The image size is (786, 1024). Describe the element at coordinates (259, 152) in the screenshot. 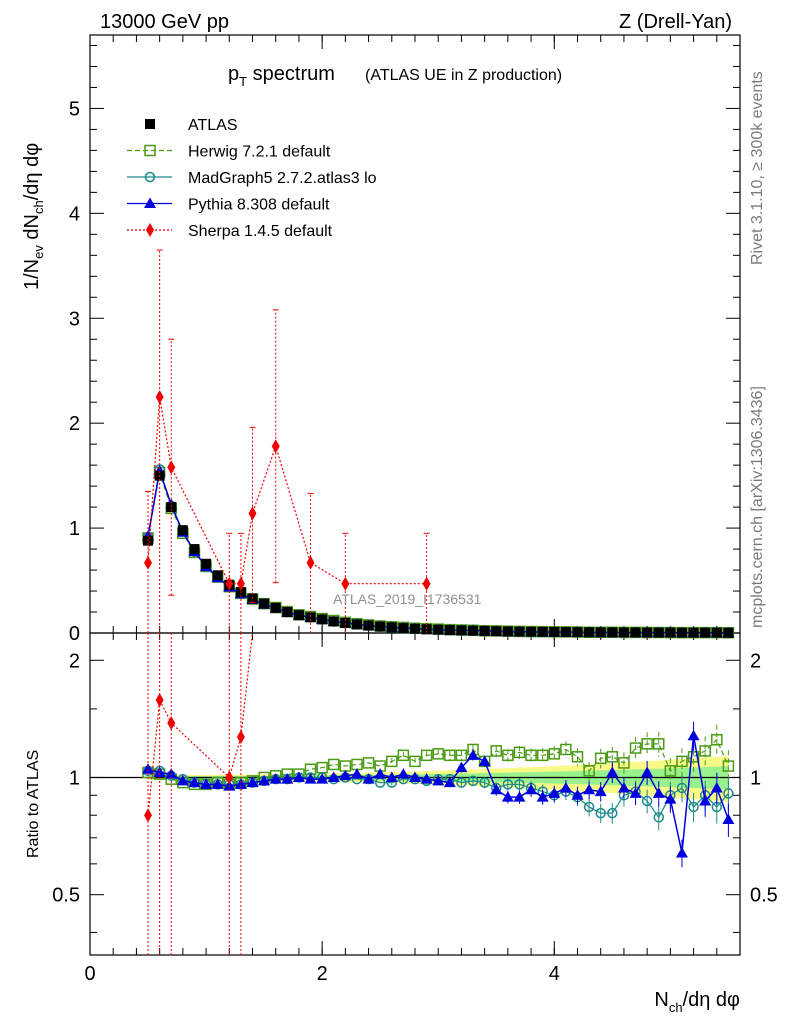

I see `legend-label: Herwig 7.2.1 default` at that location.